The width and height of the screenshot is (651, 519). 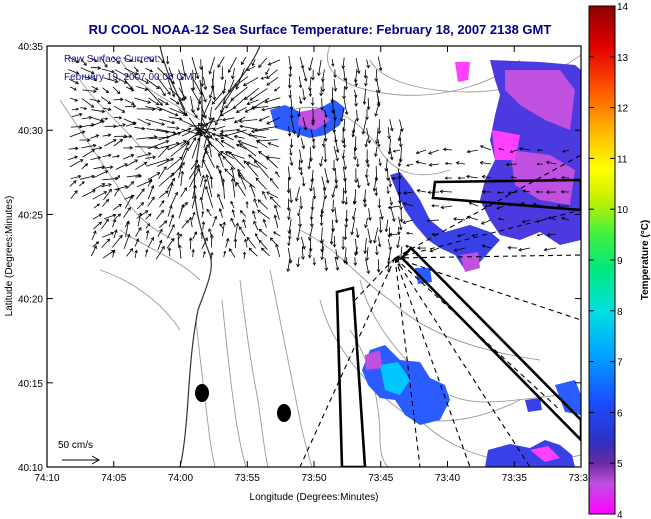 What do you see at coordinates (568, 397) in the screenshot?
I see `sst-patch` at bounding box center [568, 397].